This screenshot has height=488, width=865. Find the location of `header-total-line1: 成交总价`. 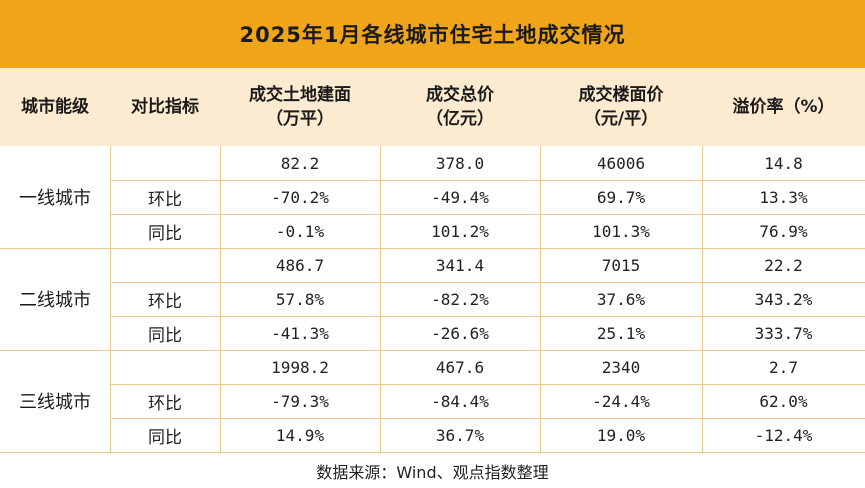

header-total-line1: 成交总价 is located at coordinates (460, 95).